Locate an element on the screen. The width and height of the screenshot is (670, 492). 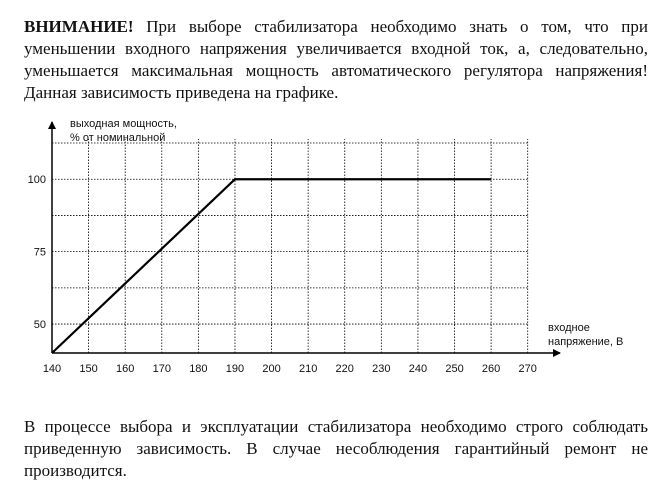
x-tick-label-250: 250 is located at coordinates (454, 369).